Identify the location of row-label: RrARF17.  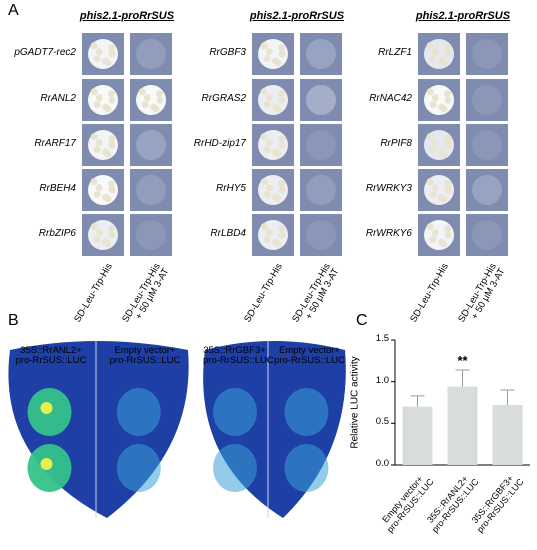
(55, 143).